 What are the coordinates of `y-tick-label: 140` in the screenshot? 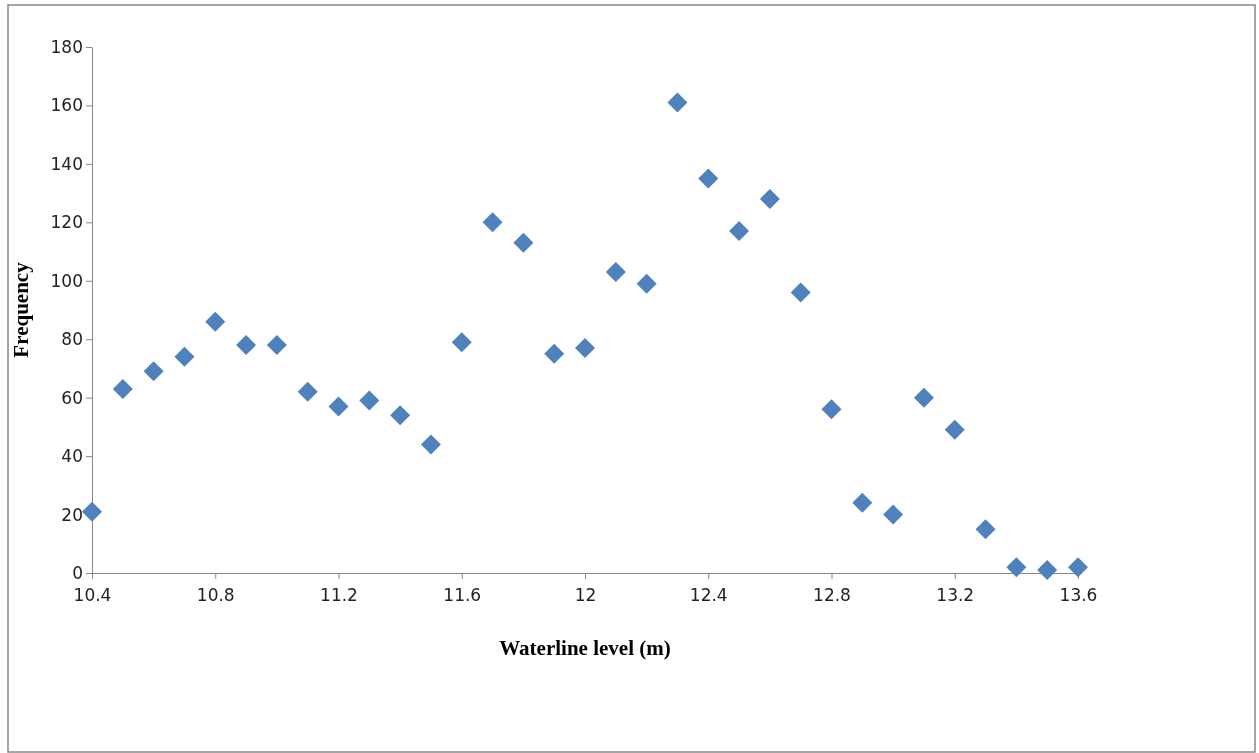 It's located at (66, 163).